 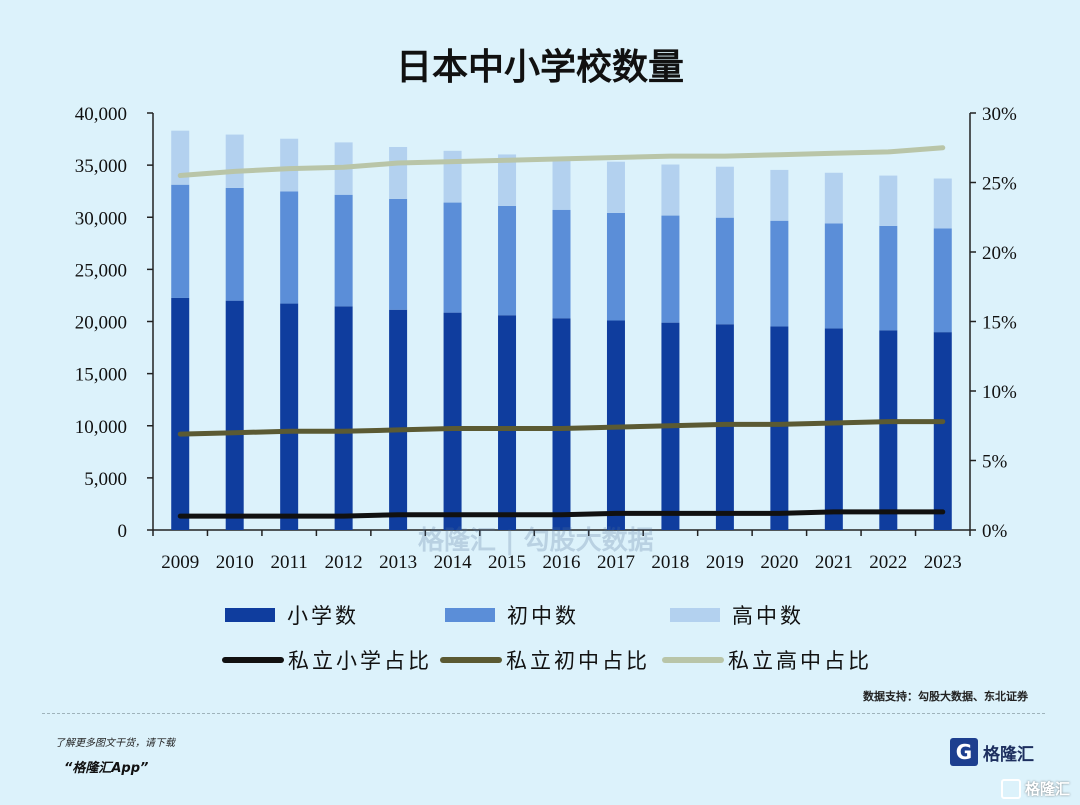 I want to click on corner-watermark: 格隆汇, so click(x=1035, y=788).